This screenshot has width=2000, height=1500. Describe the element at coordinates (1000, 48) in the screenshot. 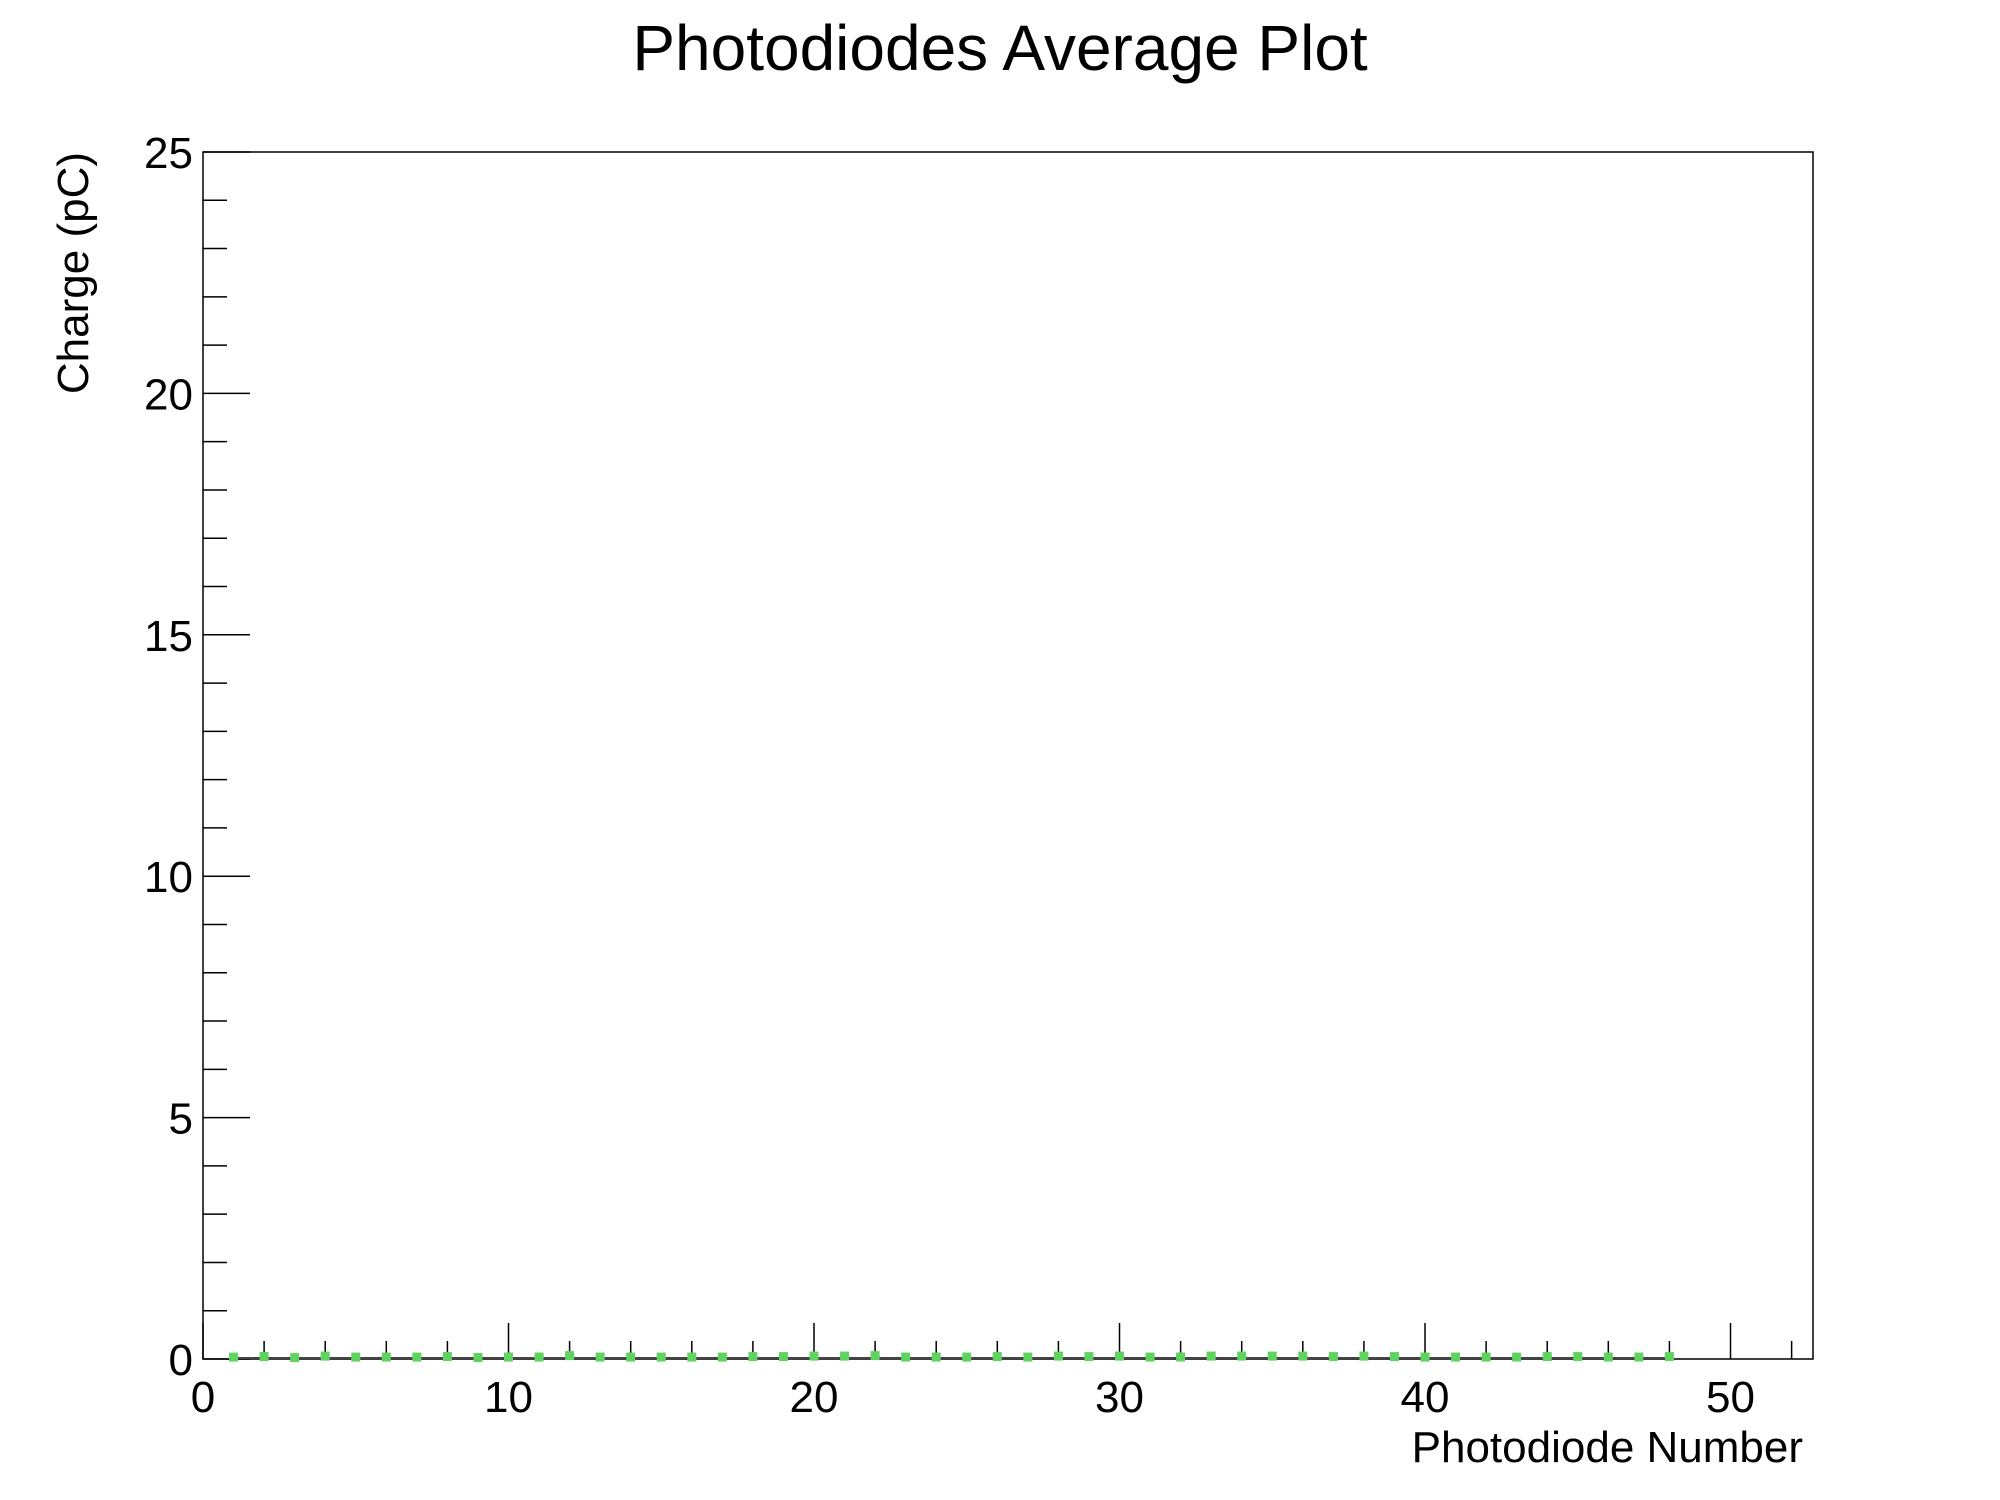

I see `chart-title: Photodiodes Average Plot` at that location.